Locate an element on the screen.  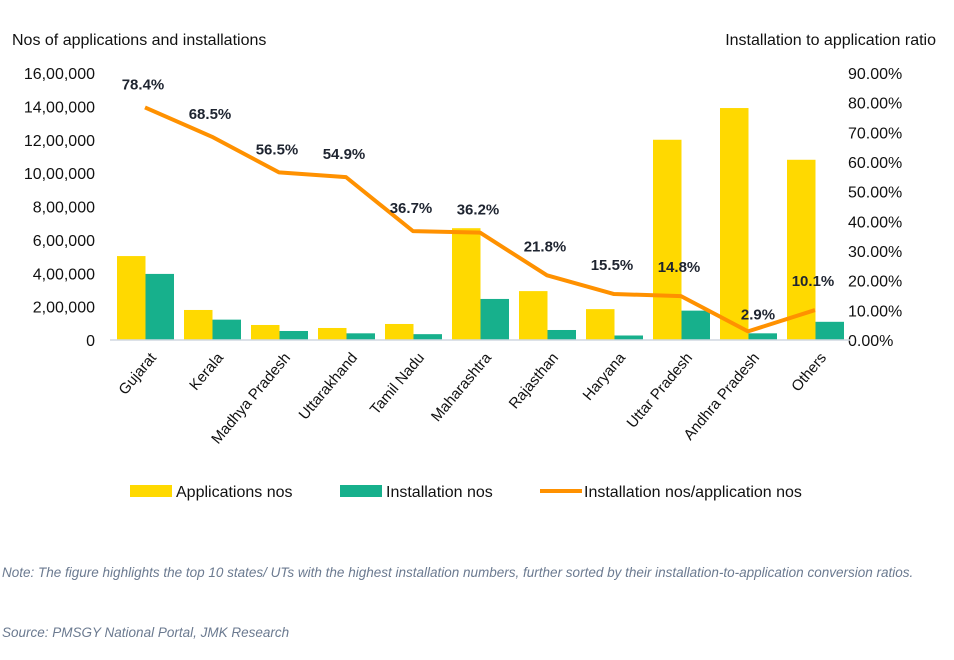
right-tick-label: 80.00% is located at coordinates (875, 104).